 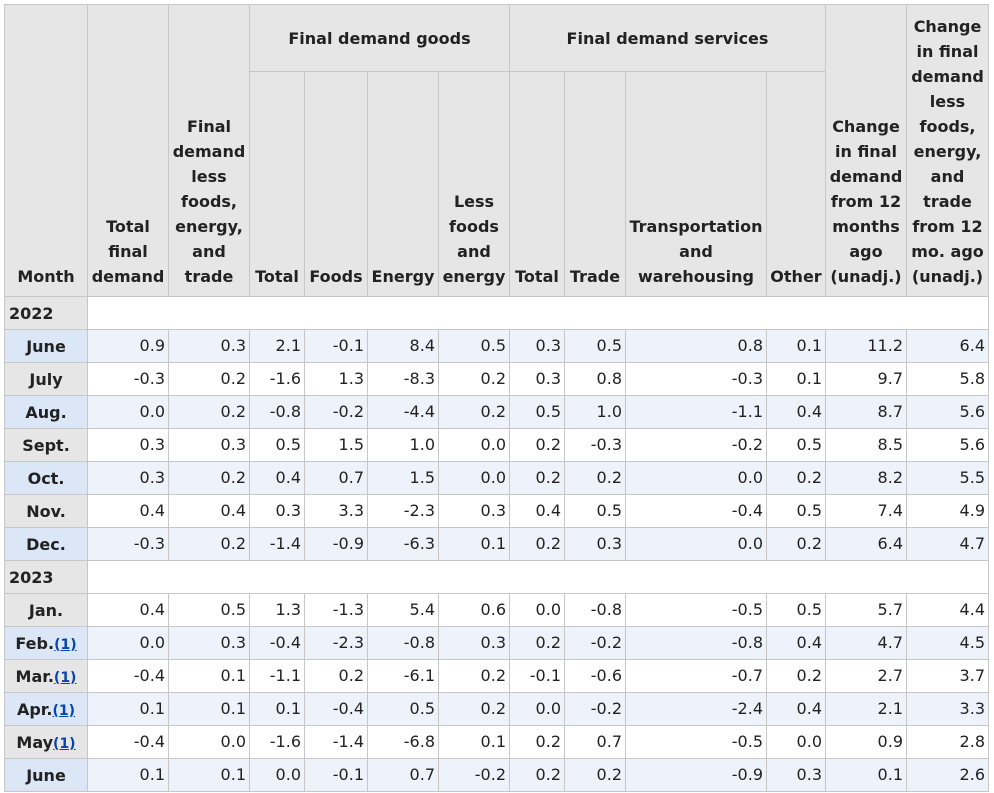 I want to click on value-cell: 8.2, so click(x=866, y=478).